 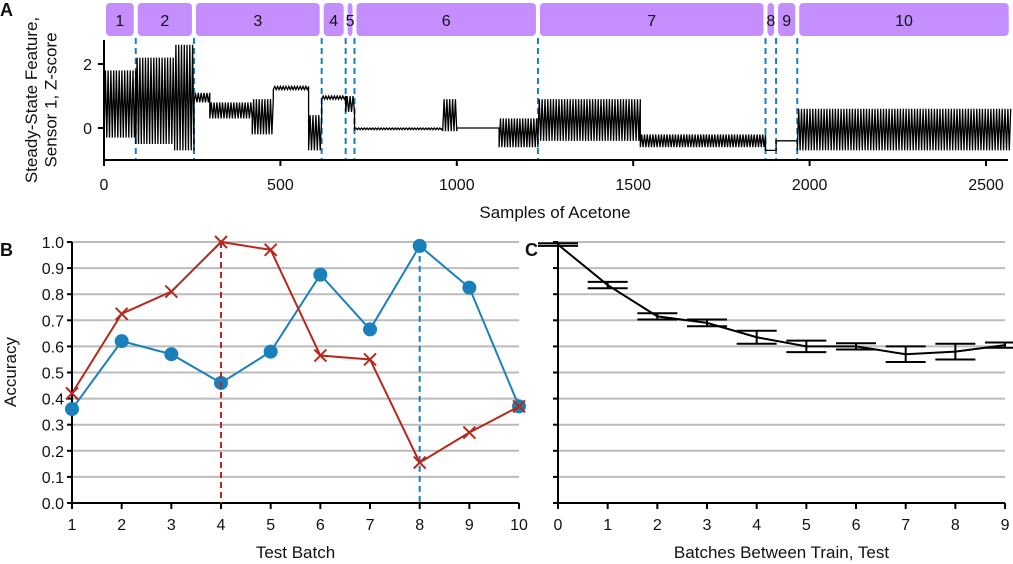 What do you see at coordinates (810, 185) in the screenshot?
I see `x-tick-label: 2000` at bounding box center [810, 185].